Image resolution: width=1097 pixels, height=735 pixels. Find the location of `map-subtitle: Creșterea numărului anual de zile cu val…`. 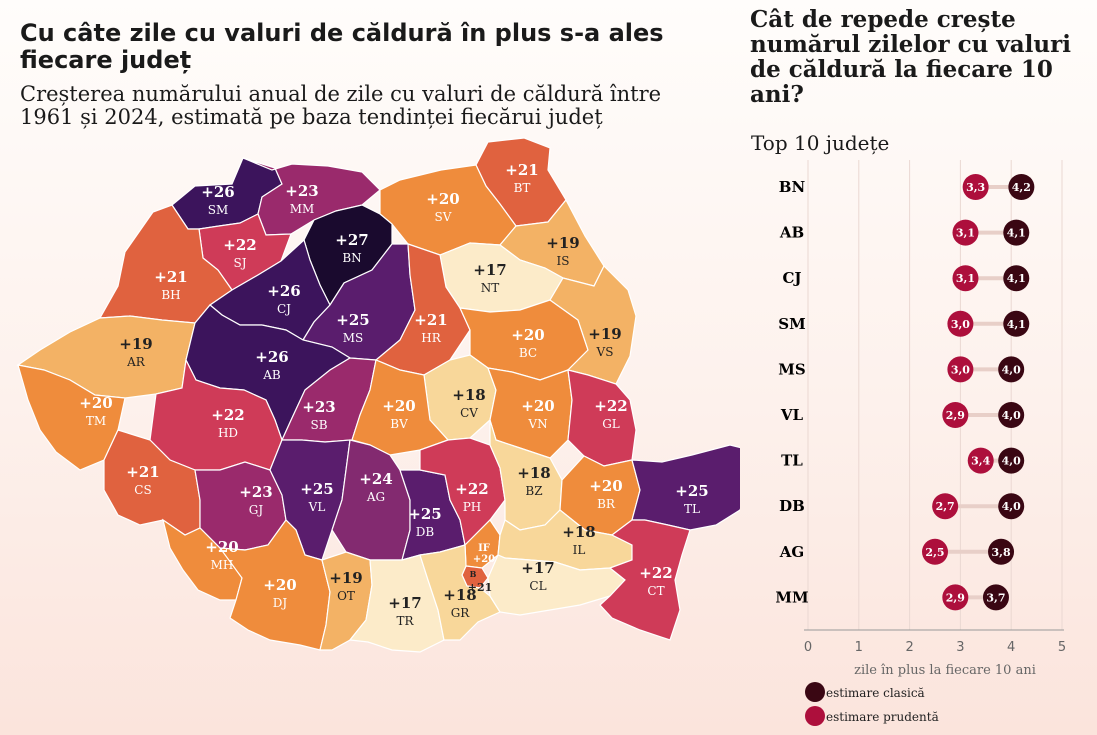

map-subtitle: Creșterea numărului anual de zile cu val… is located at coordinates (341, 105).